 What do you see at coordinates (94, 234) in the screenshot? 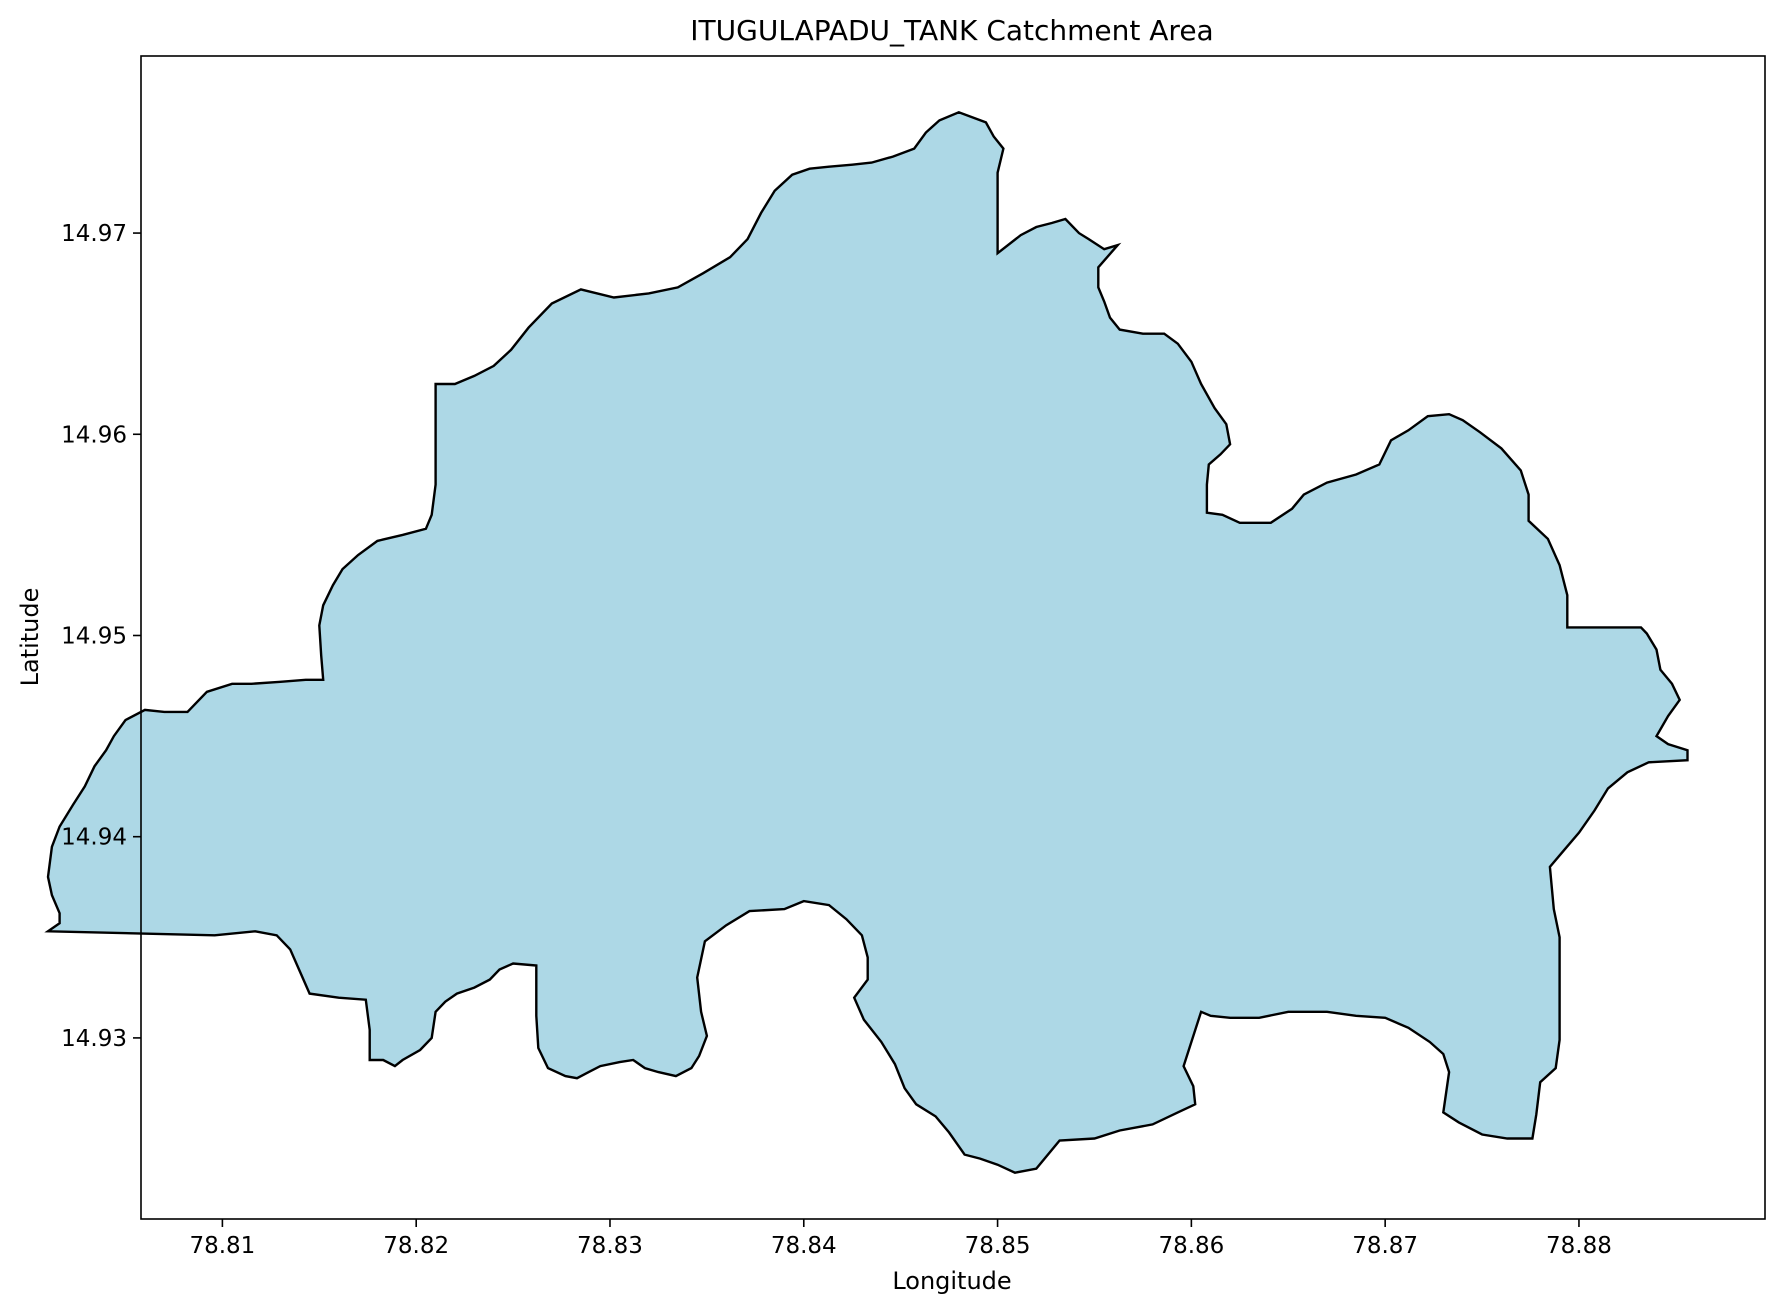
I see `y-tick-label: 14.97` at bounding box center [94, 234].